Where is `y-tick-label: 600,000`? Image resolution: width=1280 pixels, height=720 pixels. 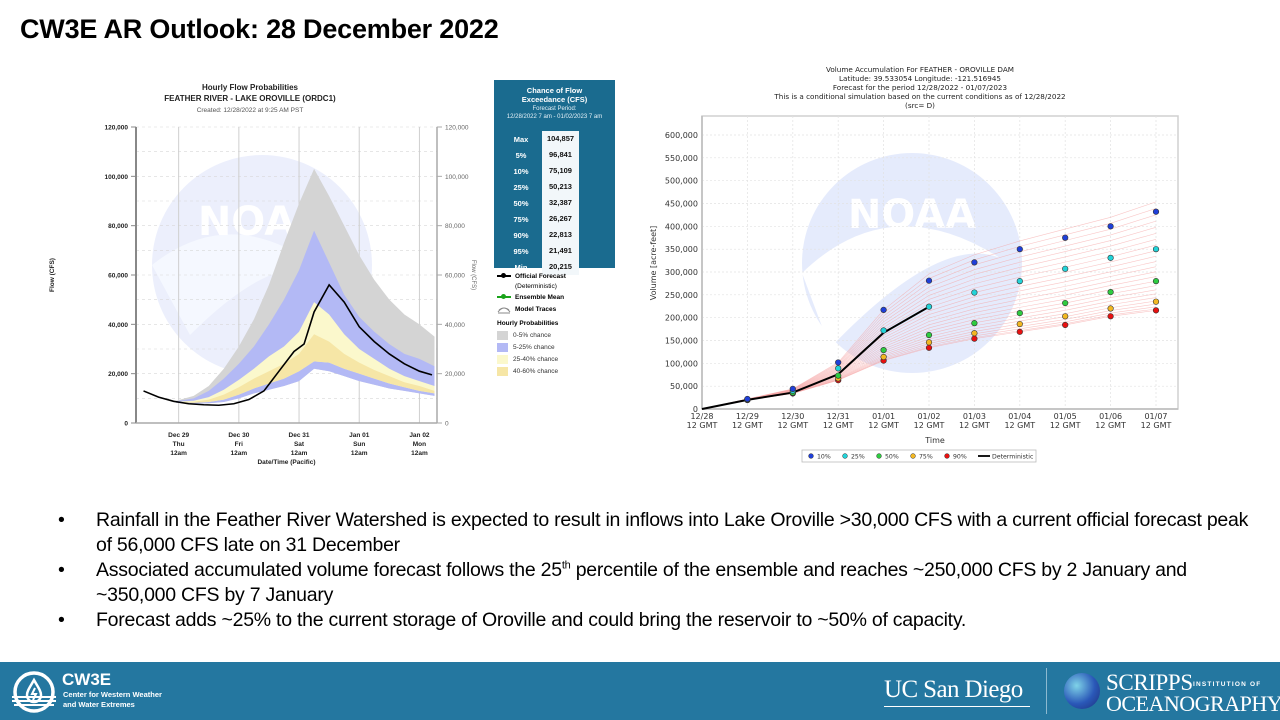
y-tick-label: 600,000 is located at coordinates (681, 135).